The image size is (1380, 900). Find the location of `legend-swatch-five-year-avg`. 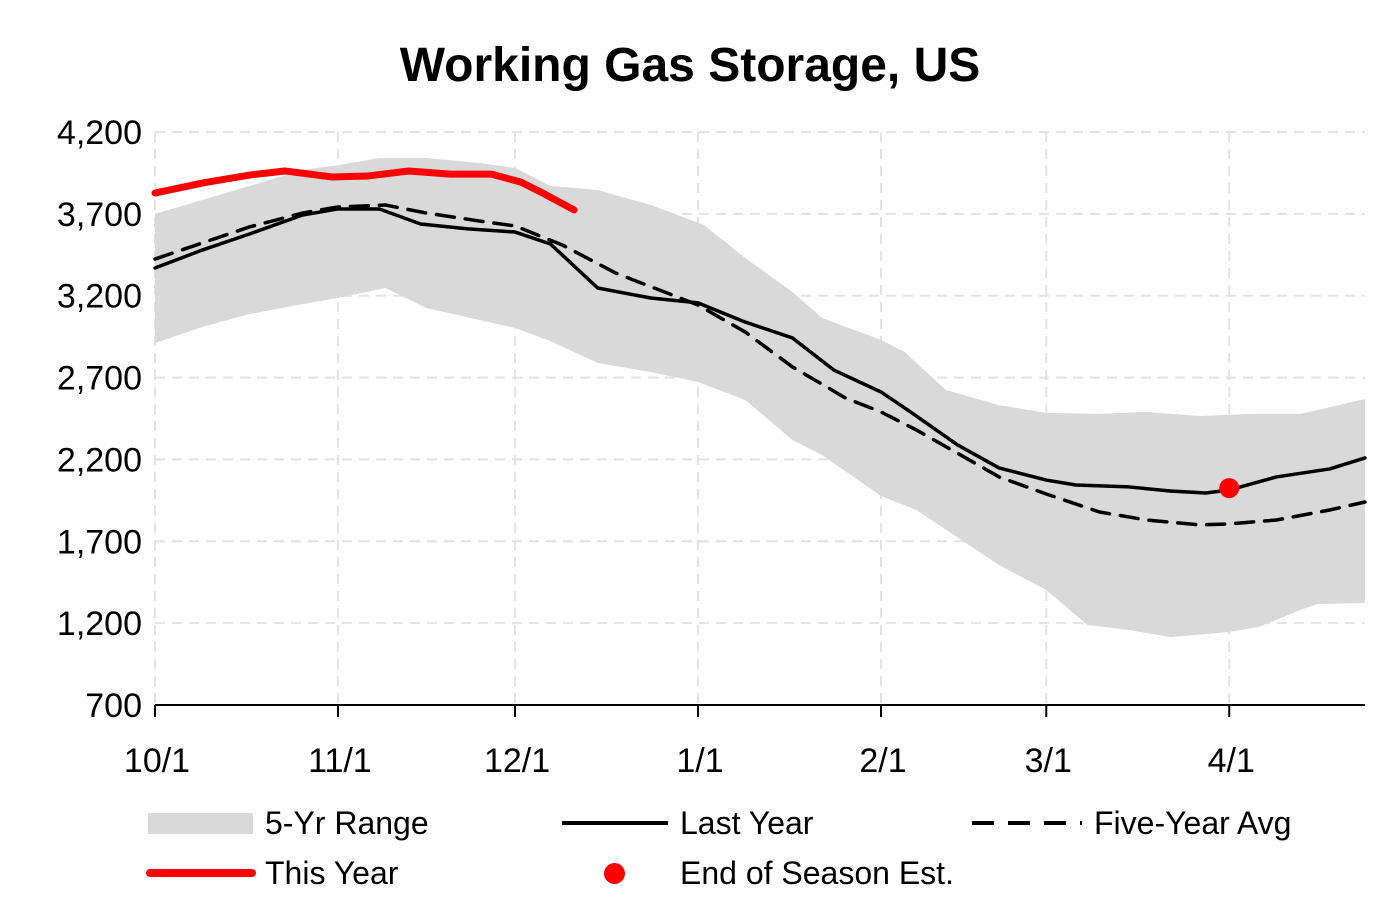

legend-swatch-five-year-avg is located at coordinates (1027, 823).